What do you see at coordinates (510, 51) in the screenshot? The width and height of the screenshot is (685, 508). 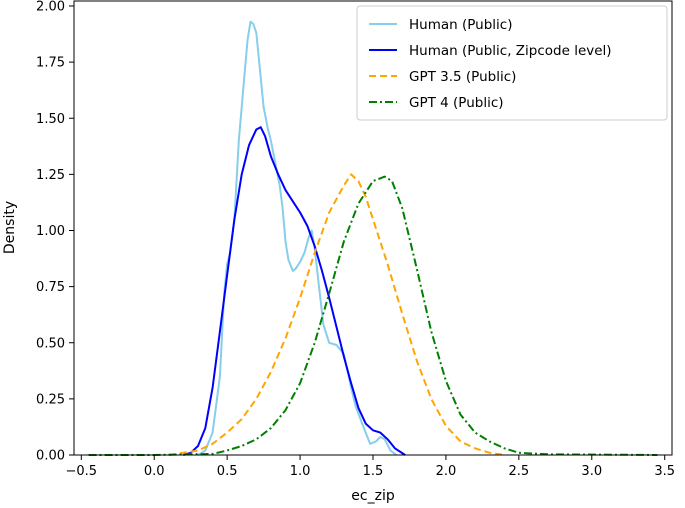 I see `legend-label: Human (Public, Zipcode level)` at bounding box center [510, 51].